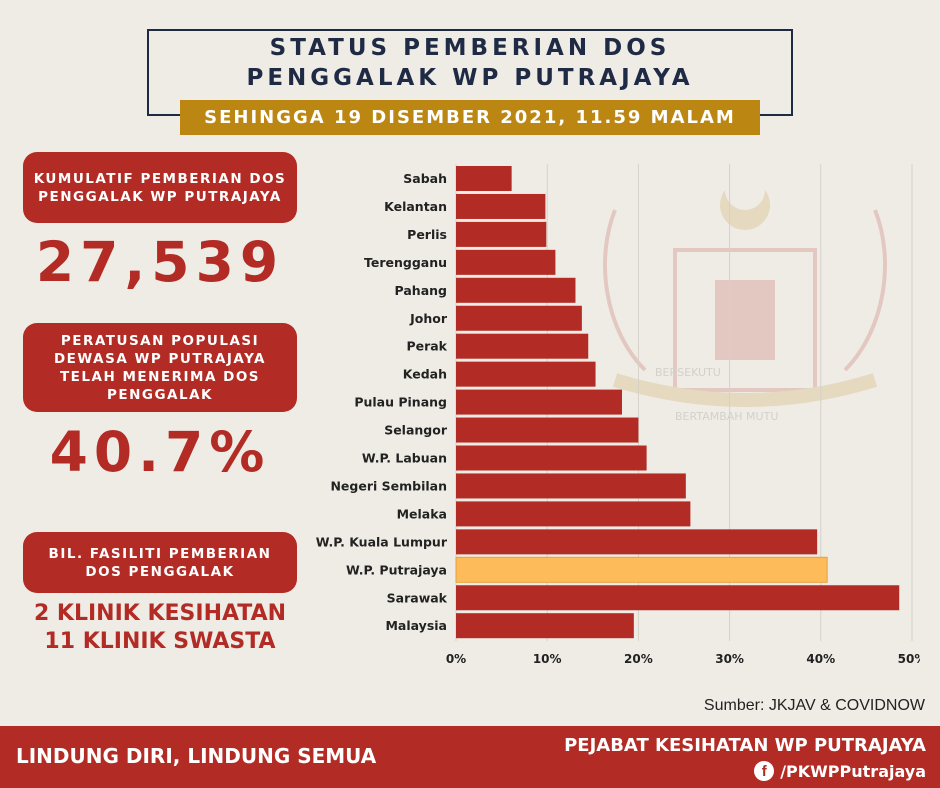 The width and height of the screenshot is (940, 788). What do you see at coordinates (160, 262) in the screenshot?
I see `cumulative-value: 27,539` at bounding box center [160, 262].